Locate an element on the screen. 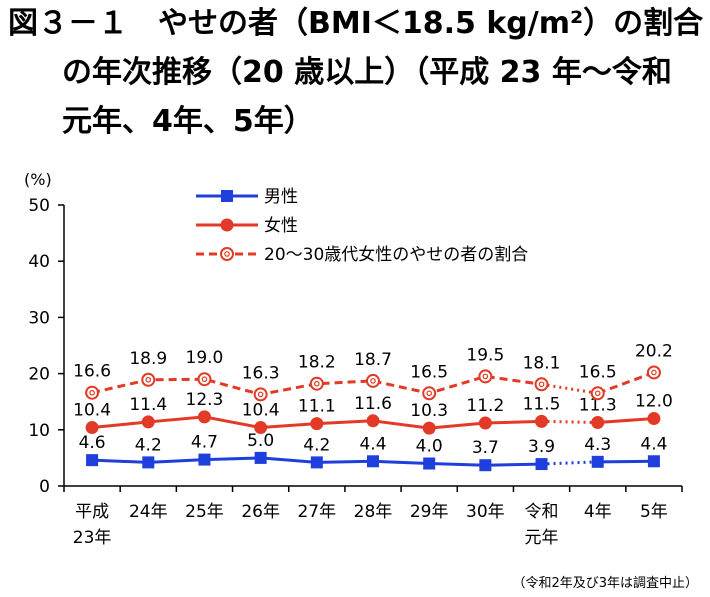 The image size is (710, 597). x-tick-label: 28年 is located at coordinates (373, 512).